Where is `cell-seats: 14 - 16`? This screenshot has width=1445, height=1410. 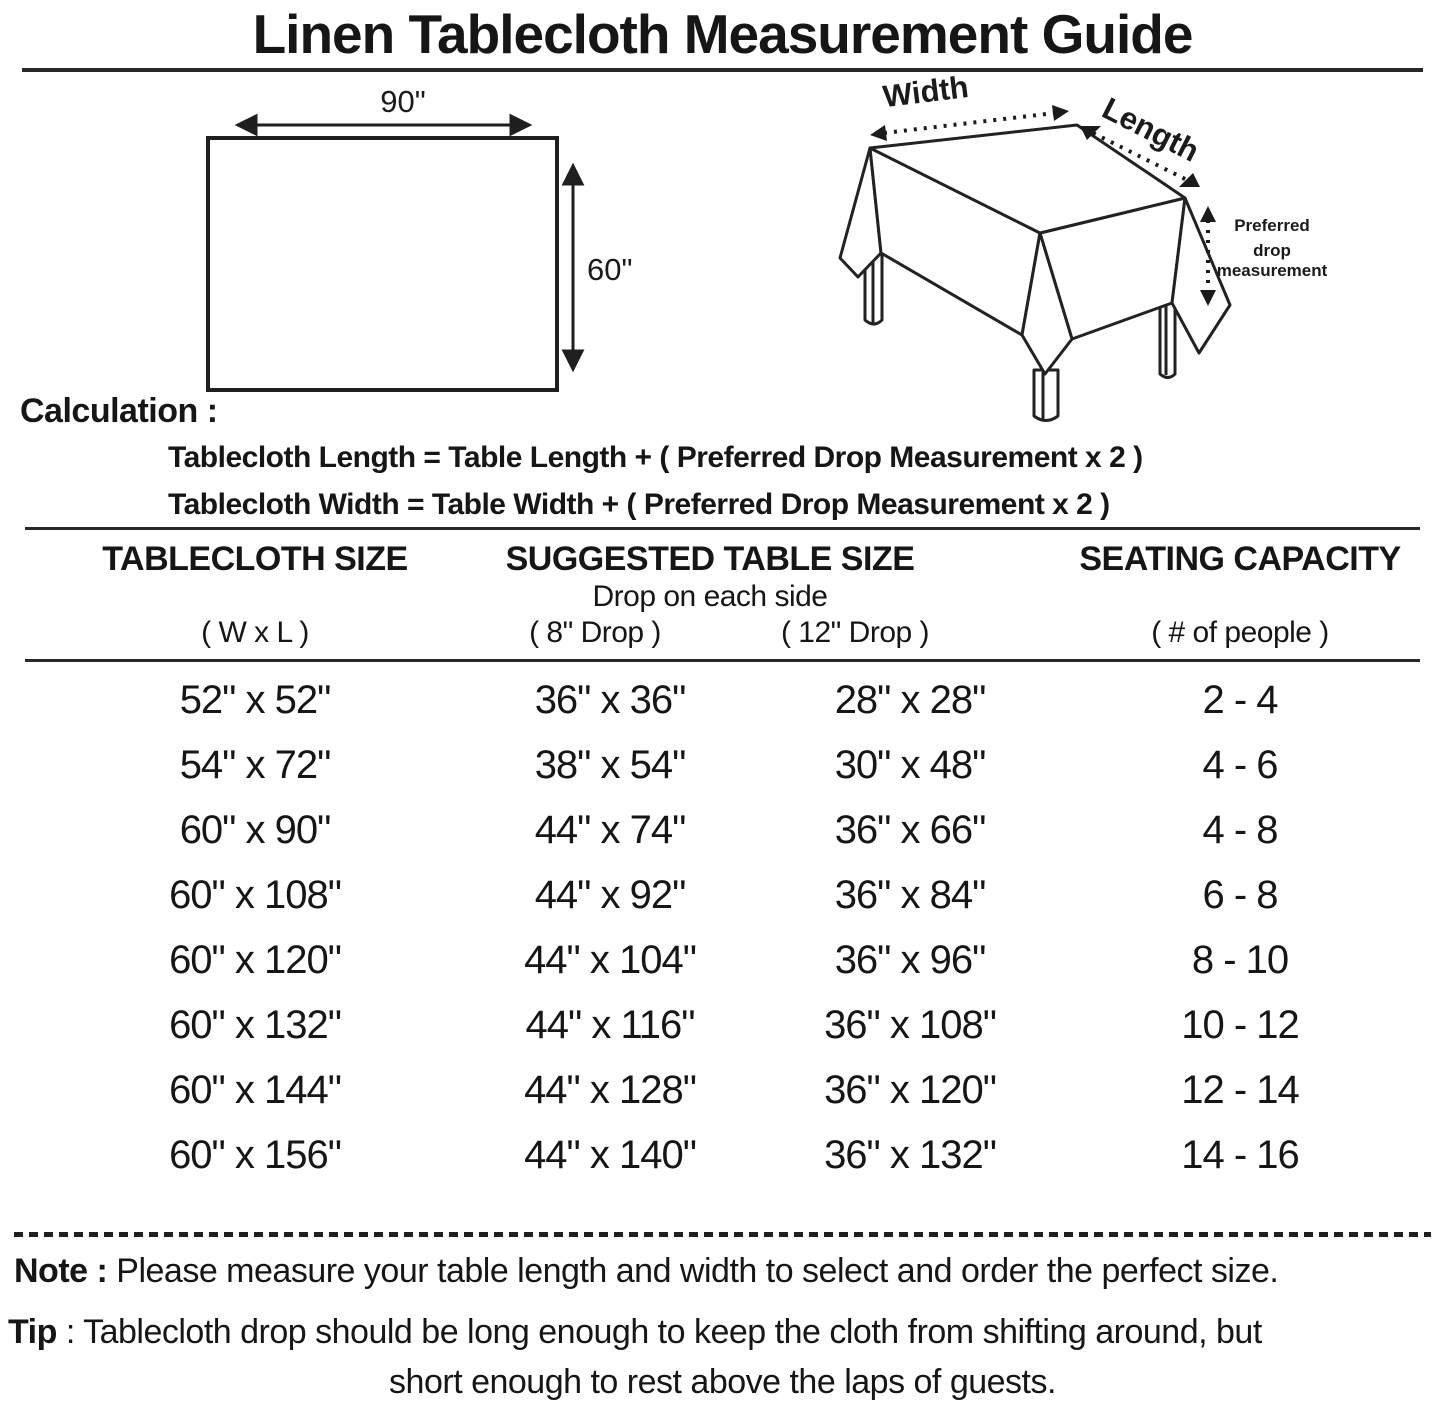
cell-seats: 14 - 16 is located at coordinates (1240, 1155).